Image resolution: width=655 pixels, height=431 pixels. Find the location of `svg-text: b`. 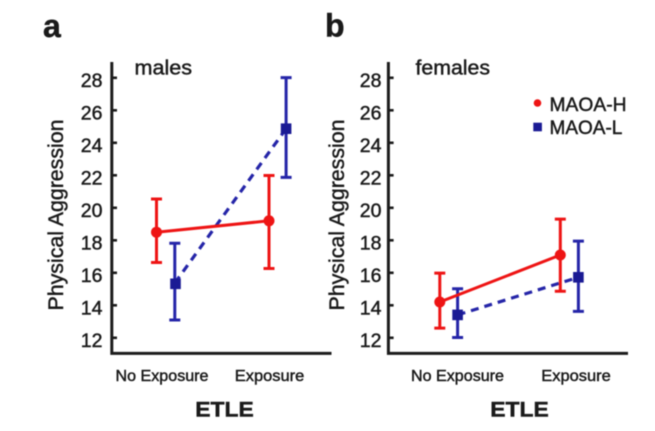

svg-text: b is located at coordinates (335, 26).